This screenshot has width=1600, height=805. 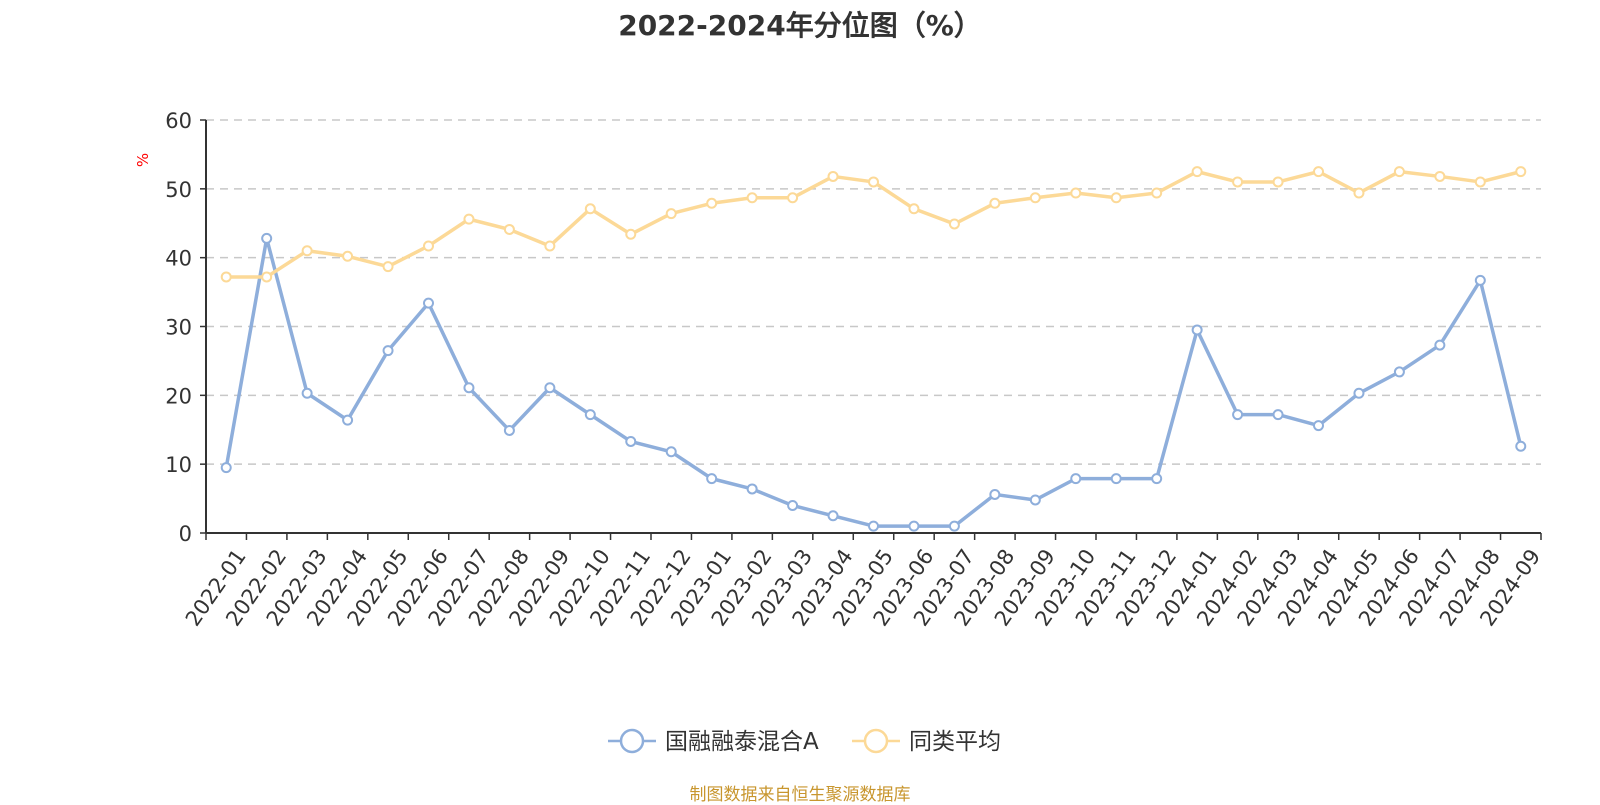 What do you see at coordinates (178, 328) in the screenshot?
I see `y-tick-label: 30` at bounding box center [178, 328].